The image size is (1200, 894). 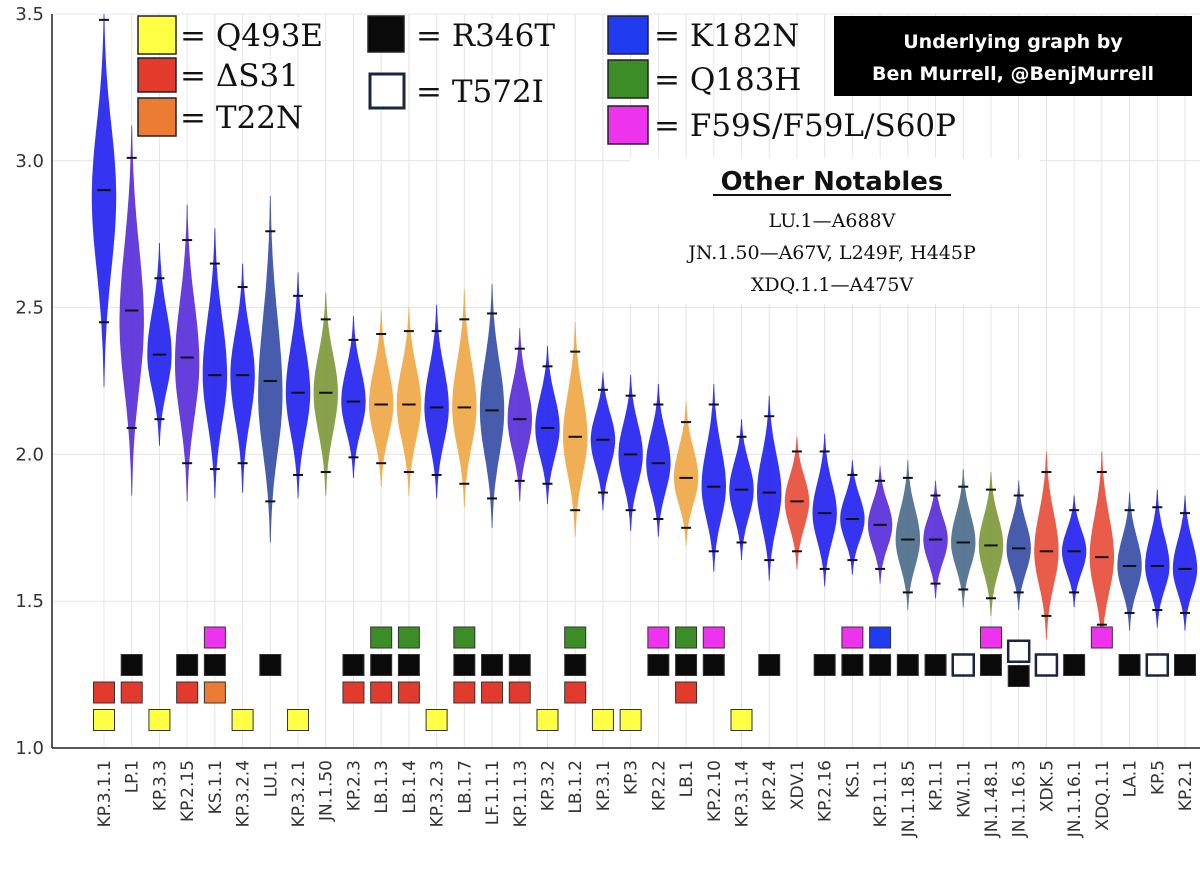 What do you see at coordinates (832, 221) in the screenshot?
I see `notables-line-1: LU.1—A688V` at bounding box center [832, 221].